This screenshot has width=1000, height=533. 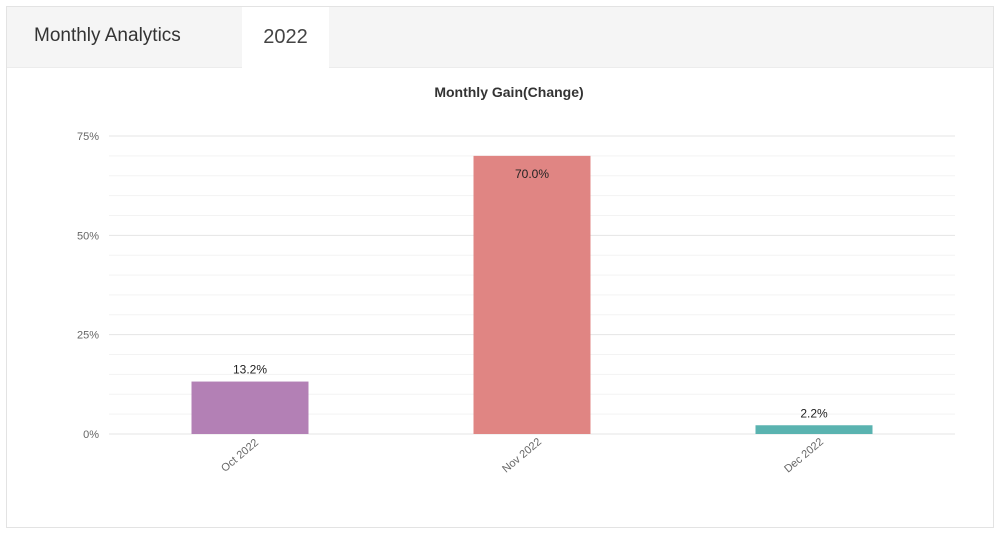 I want to click on bar-value-label: 70.0%, so click(x=532, y=174).